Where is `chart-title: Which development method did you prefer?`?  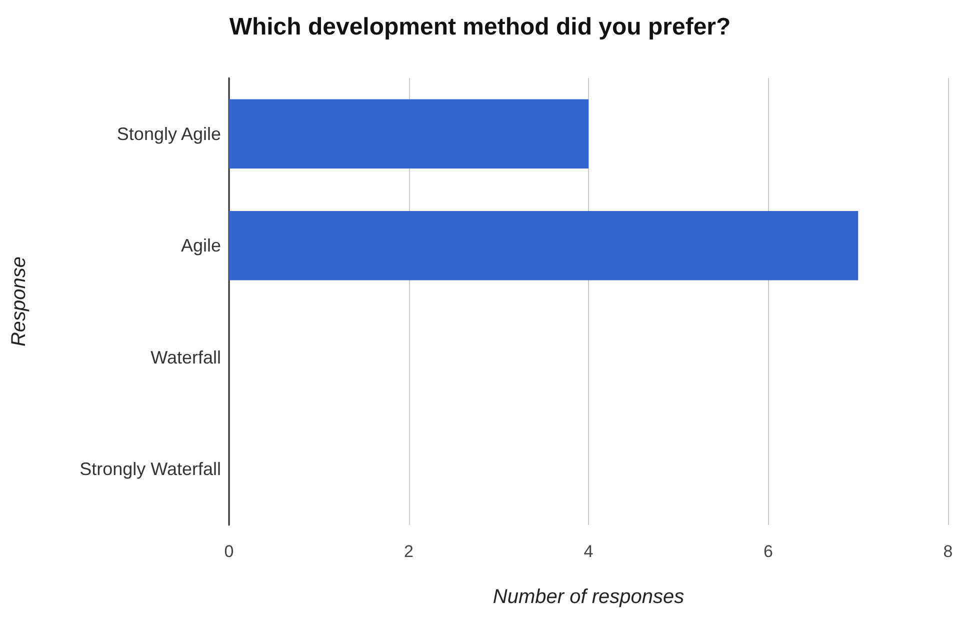 chart-title: Which development method did you prefer? is located at coordinates (480, 27).